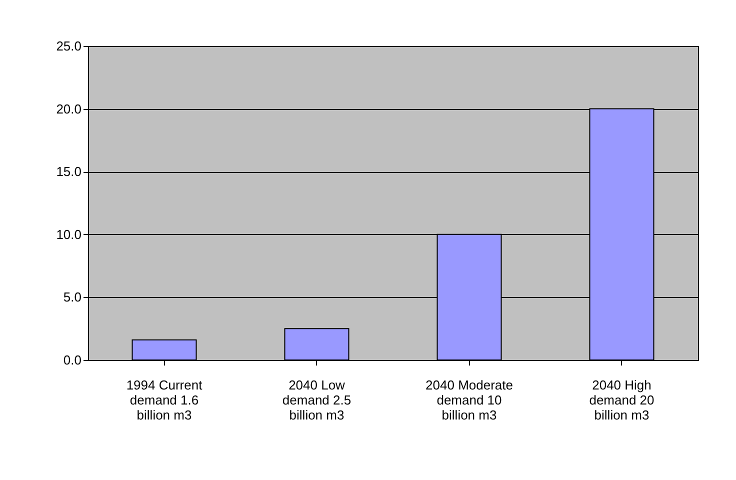 Image resolution: width=736 pixels, height=480 pixels. What do you see at coordinates (69, 172) in the screenshot?
I see `y-tick-label: 15.0` at bounding box center [69, 172].